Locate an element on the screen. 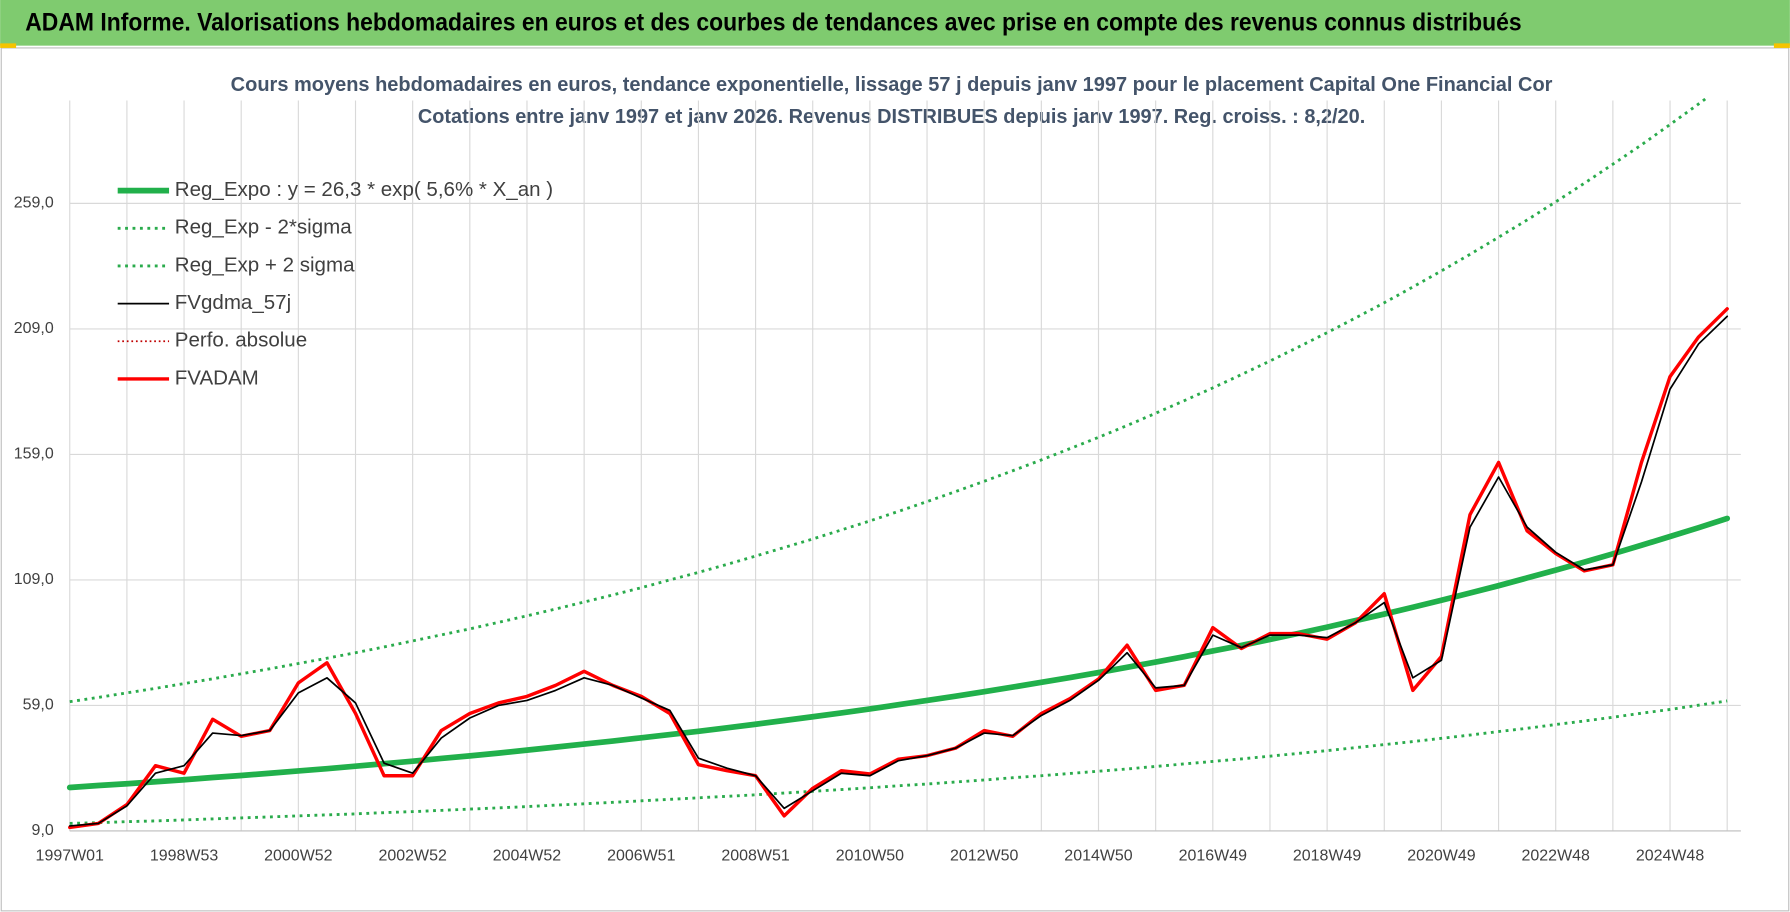 This screenshot has width=1790, height=912. legend-label: Perfo. absolue is located at coordinates (241, 340).